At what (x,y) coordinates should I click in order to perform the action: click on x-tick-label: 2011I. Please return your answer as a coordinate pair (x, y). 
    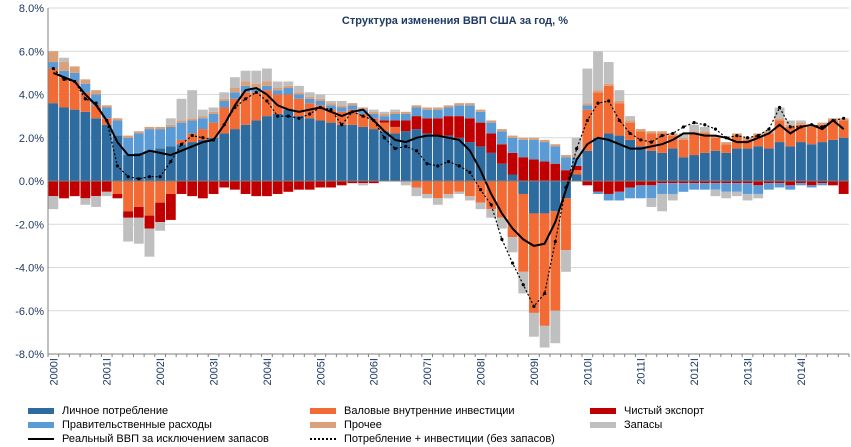
    Looking at the image, I should click on (642, 371).